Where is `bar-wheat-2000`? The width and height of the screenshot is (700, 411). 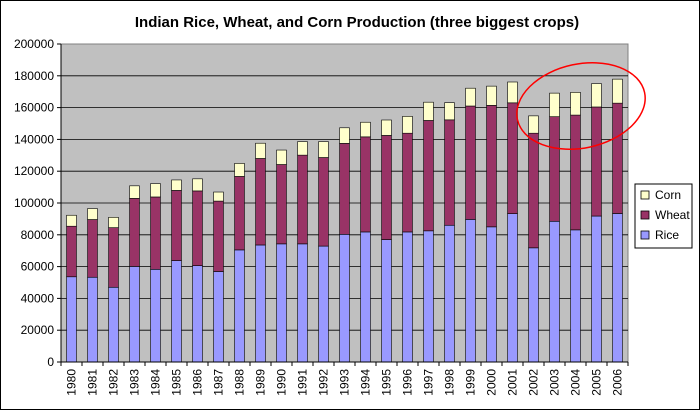
bar-wheat-2000 is located at coordinates (491, 166).